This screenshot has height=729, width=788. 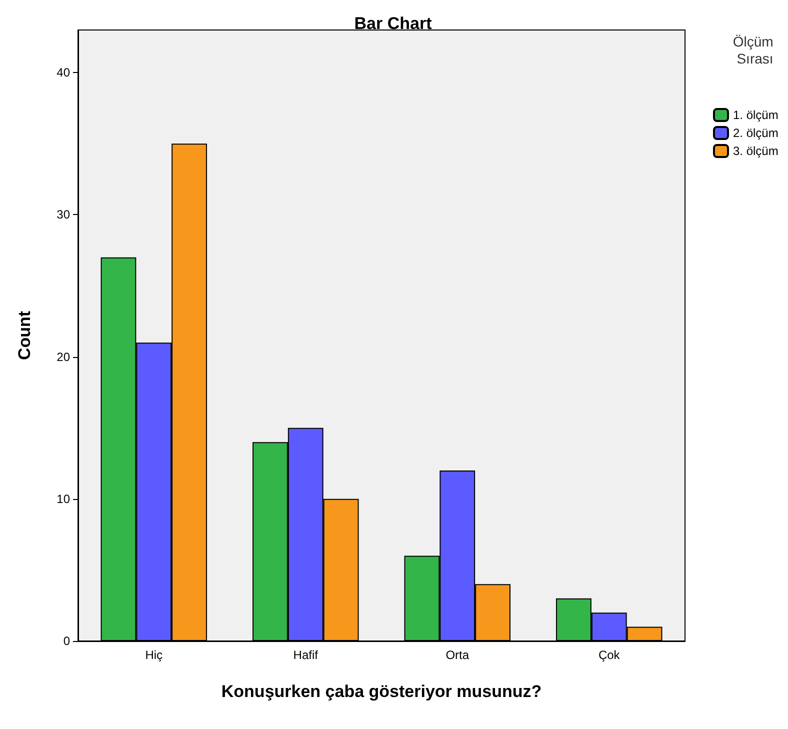 I want to click on chart-title: Bar Chart, so click(x=393, y=23).